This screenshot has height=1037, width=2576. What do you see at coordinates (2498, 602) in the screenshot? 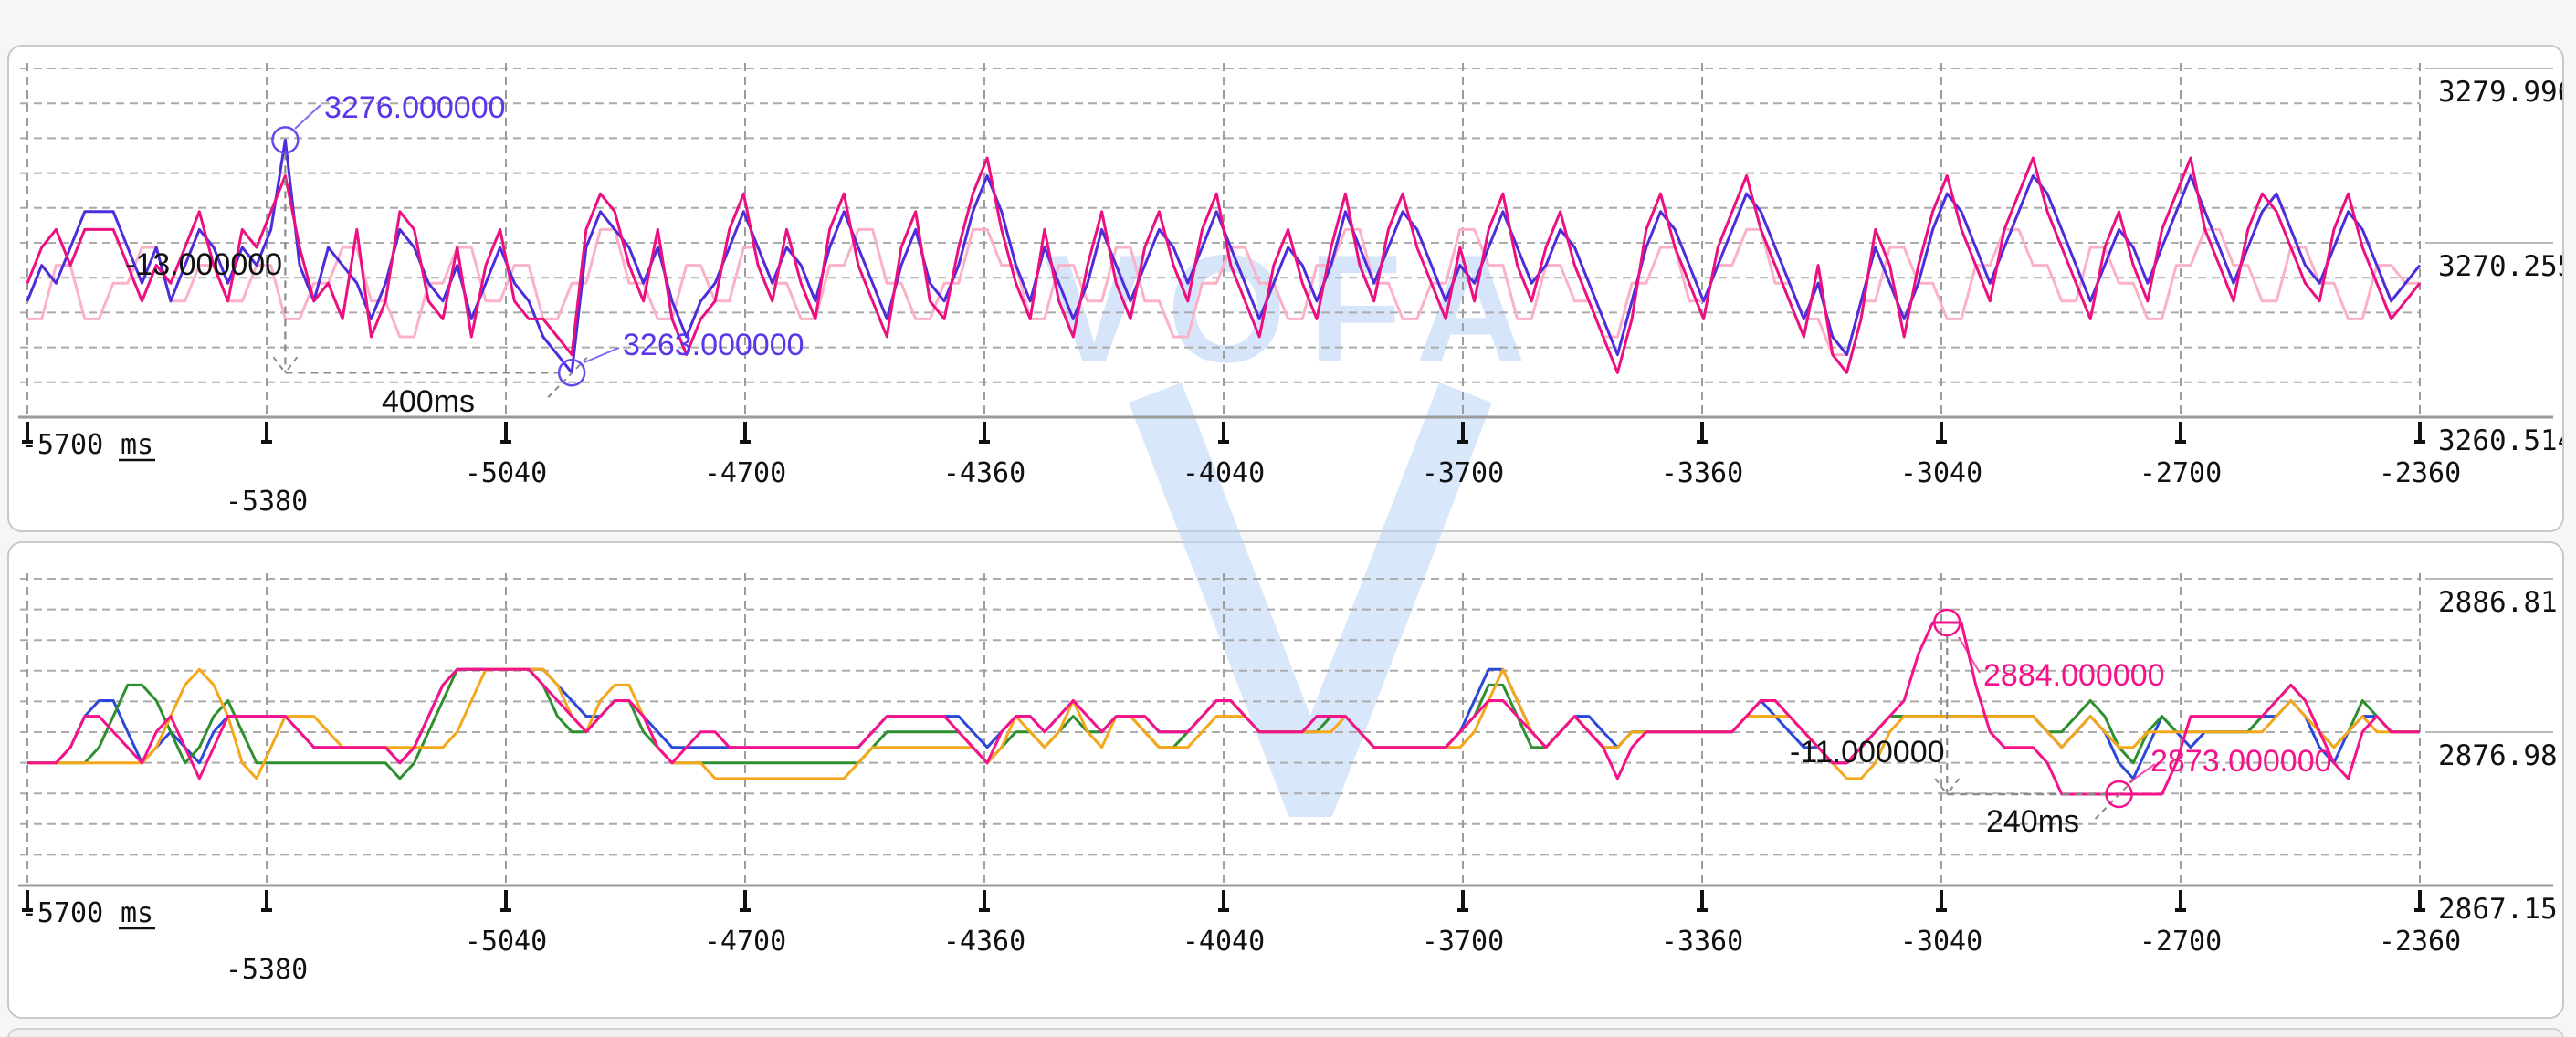
I see `y-axis-label: 2886.81` at bounding box center [2498, 602].